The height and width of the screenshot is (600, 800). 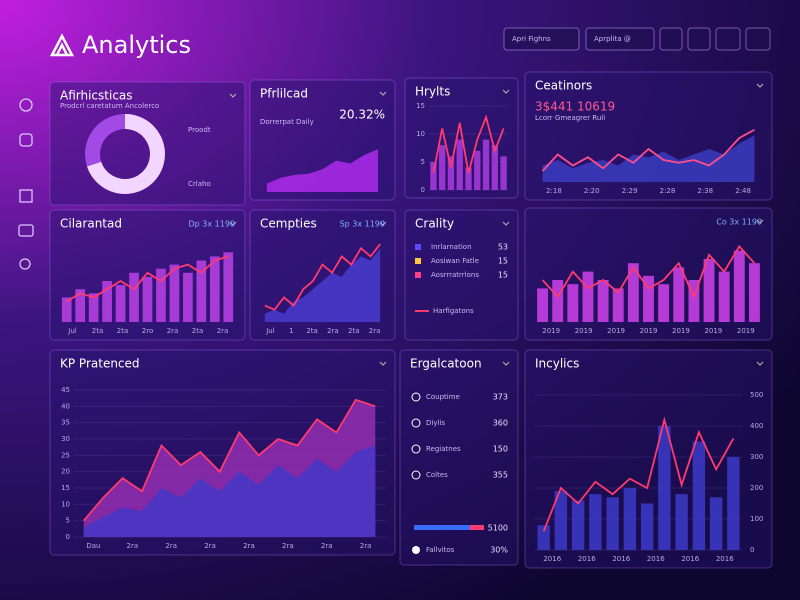 What do you see at coordinates (612, 39) in the screenshot?
I see `filter-label: Aprplita @` at bounding box center [612, 39].